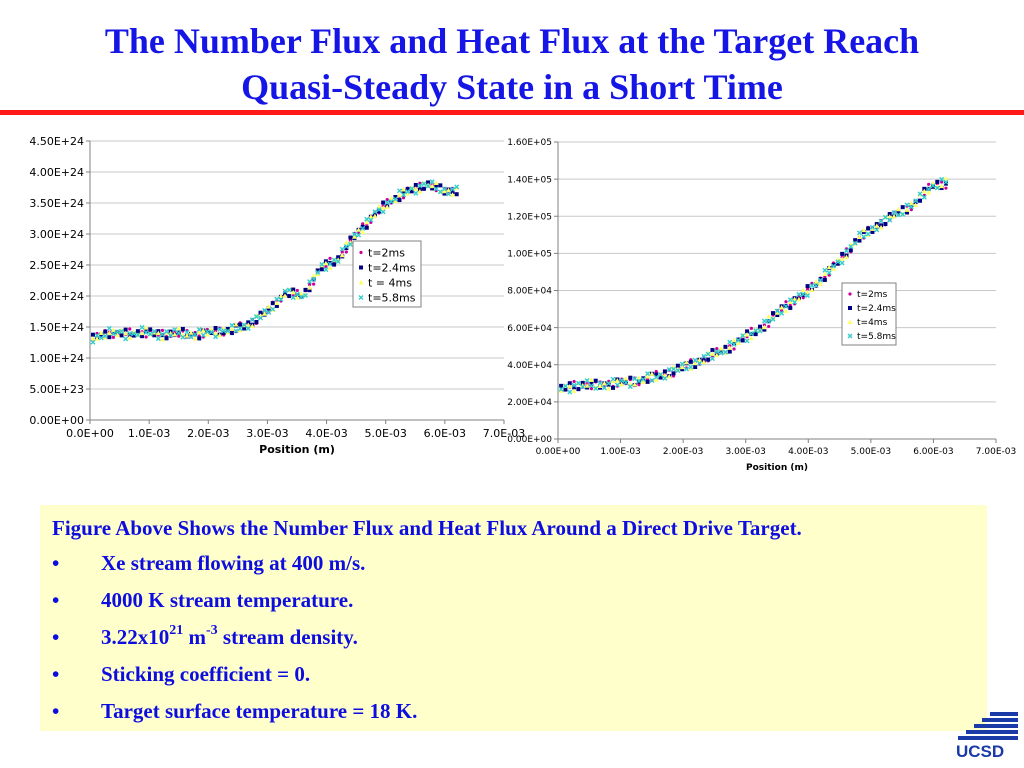 The width and height of the screenshot is (1024, 768). Describe the element at coordinates (229, 637) in the screenshot. I see `bullet-text-3: 3.22x1021 m-3 stream density.` at that location.